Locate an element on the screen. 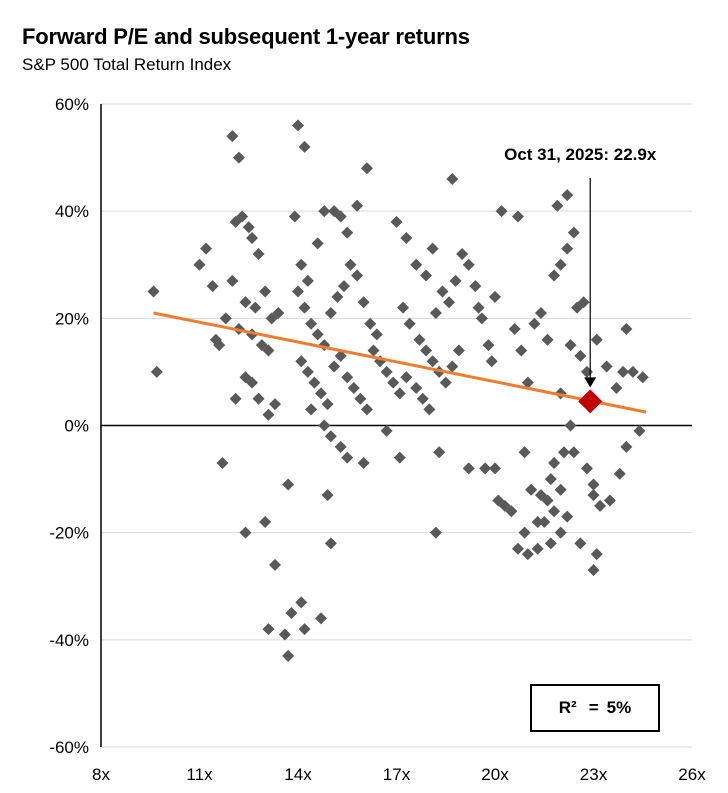  y-tick-label: 0% is located at coordinates (76, 426).